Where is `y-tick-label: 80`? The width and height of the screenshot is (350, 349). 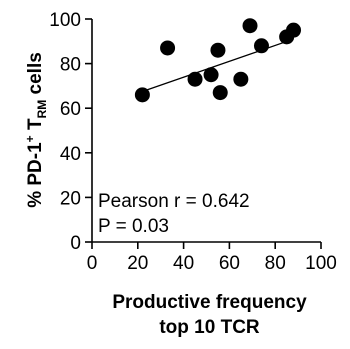 y-tick-label: 80 is located at coordinates (70, 65).